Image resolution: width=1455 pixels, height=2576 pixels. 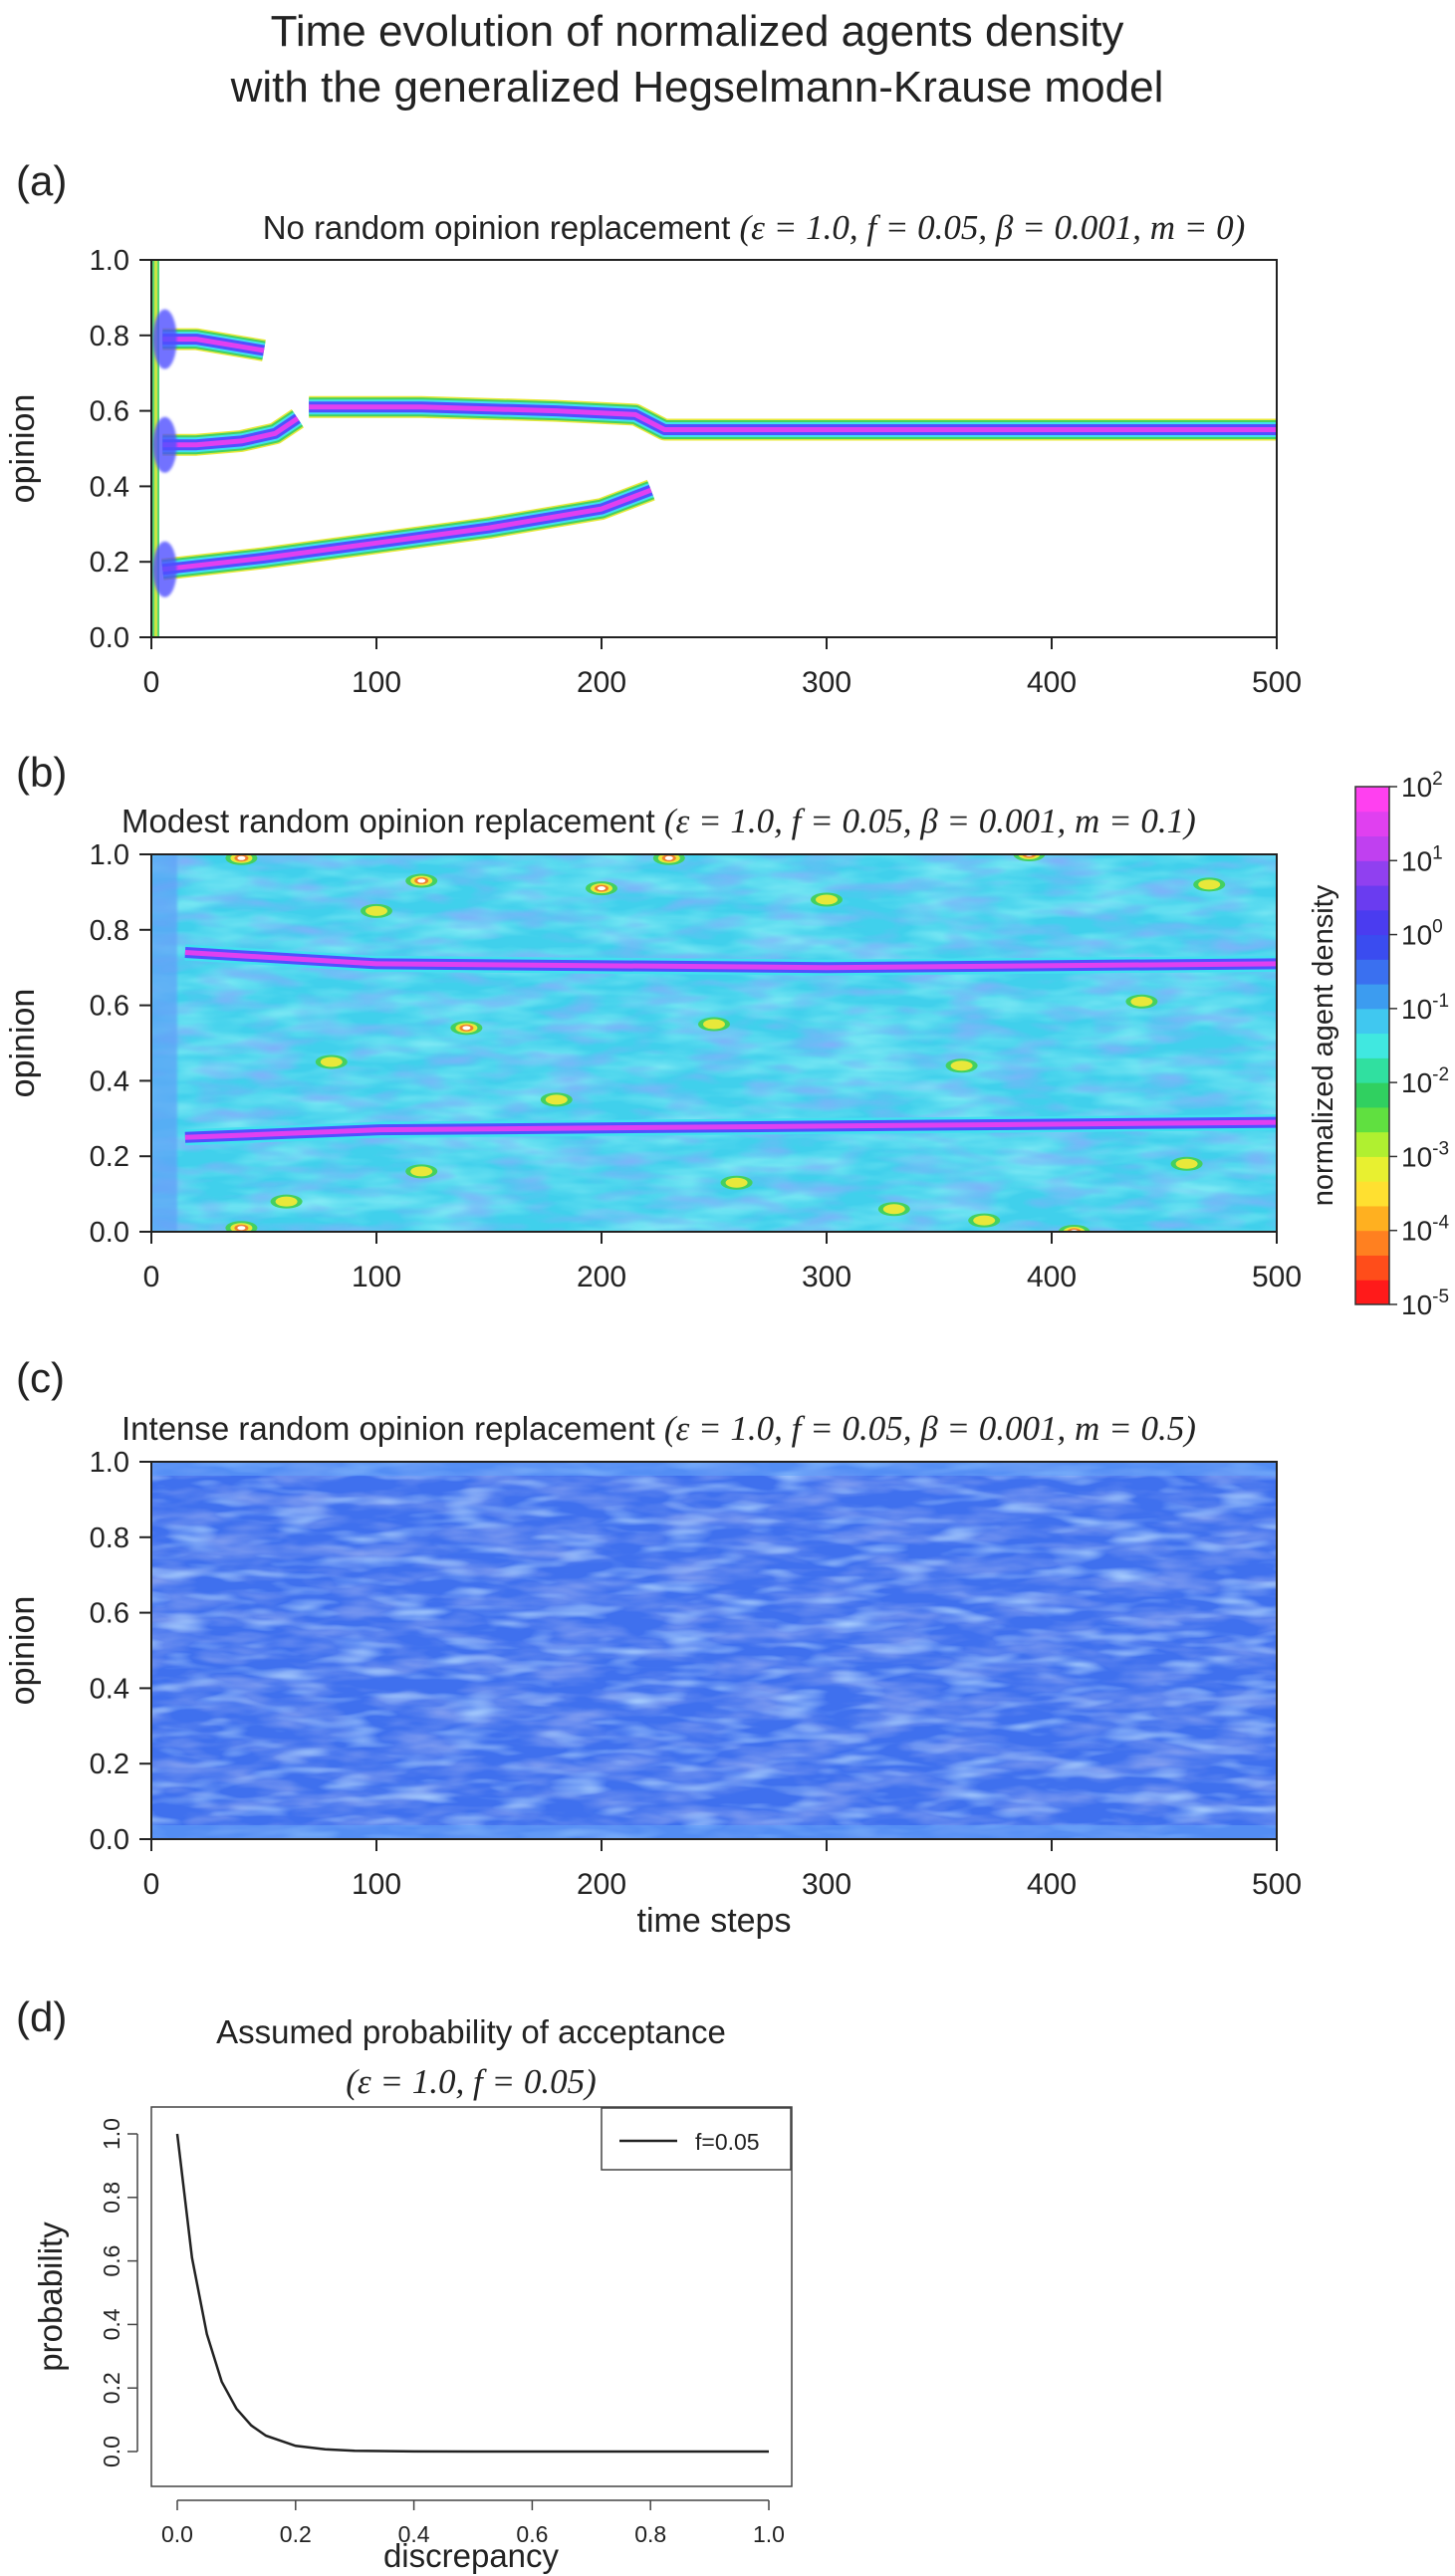 I want to click on colorbar-tick-label: 10⁻⁵, so click(x=1425, y=1303).